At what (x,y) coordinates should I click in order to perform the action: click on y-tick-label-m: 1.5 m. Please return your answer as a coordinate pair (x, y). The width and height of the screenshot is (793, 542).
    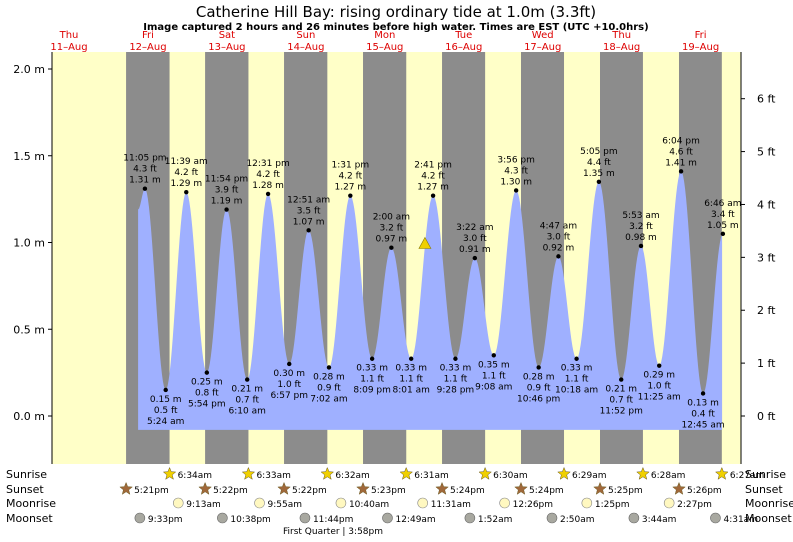
    Looking at the image, I should click on (29, 156).